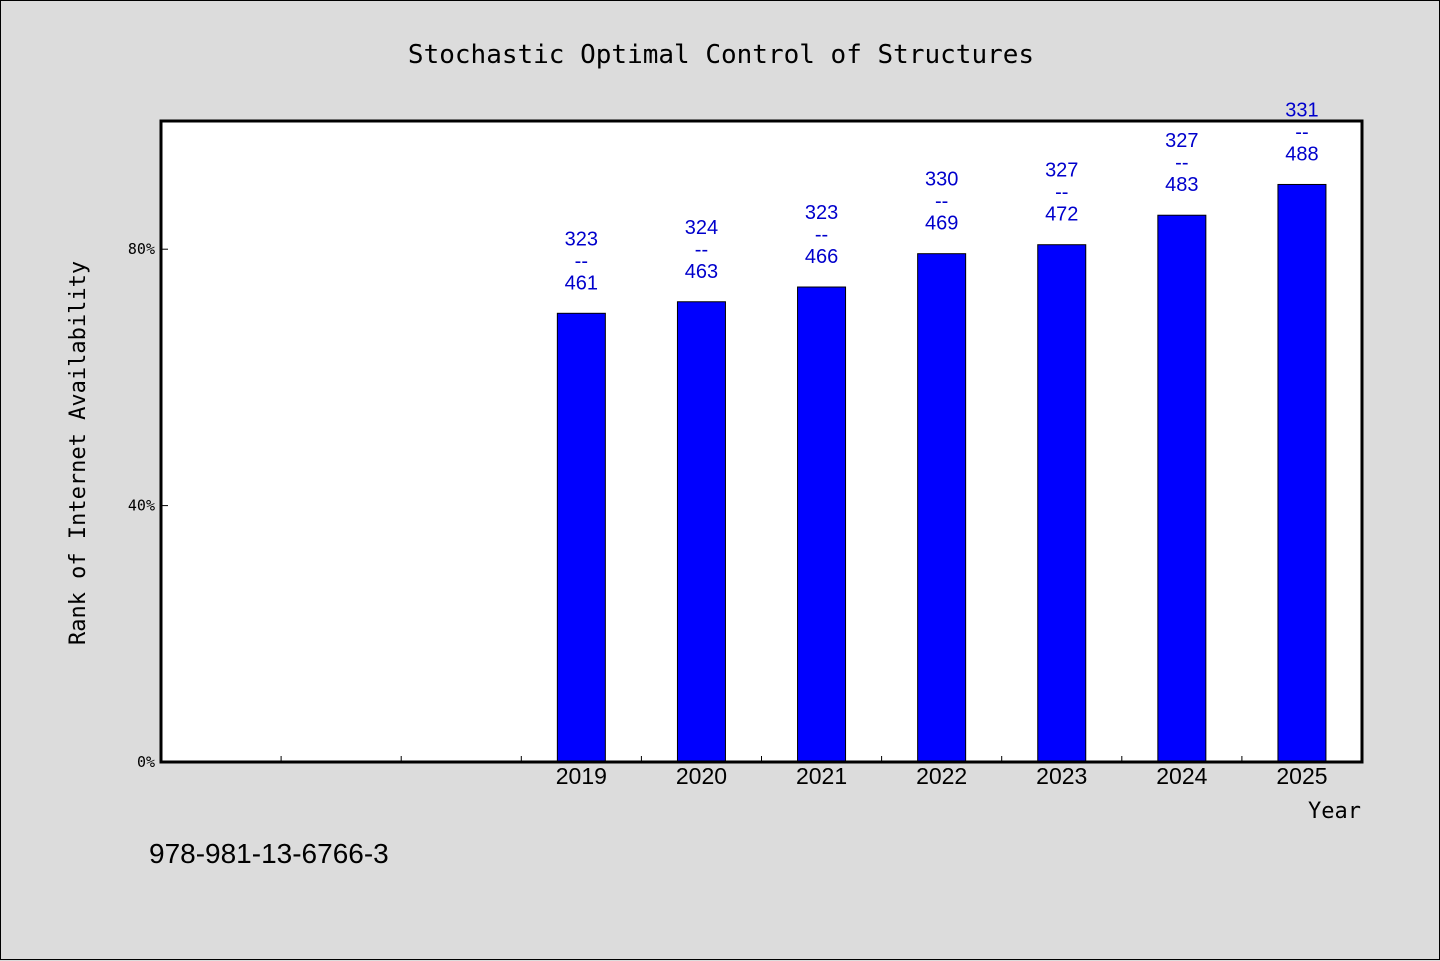  I want to click on bar-label-top: 331, so click(1301, 110).